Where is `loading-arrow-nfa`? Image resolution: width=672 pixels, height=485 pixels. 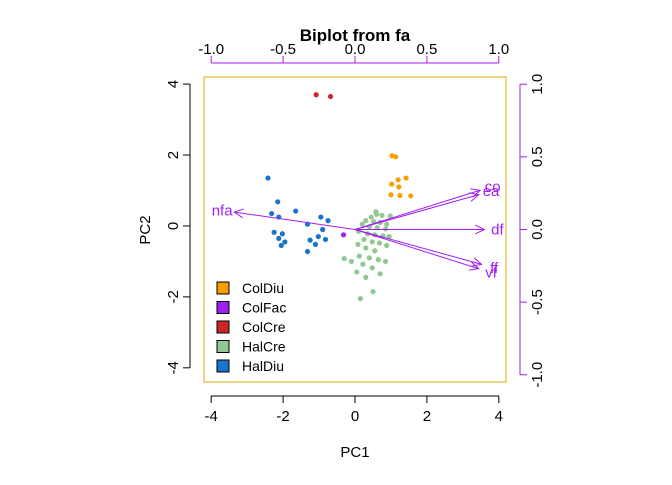
loading-arrow-nfa is located at coordinates (295, 220).